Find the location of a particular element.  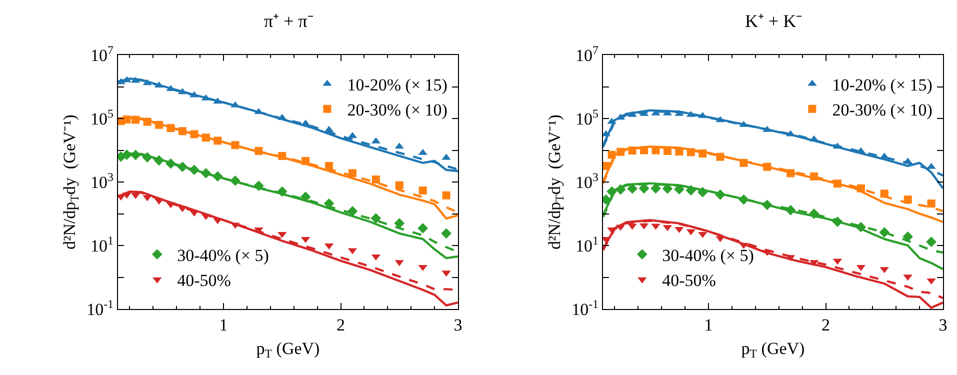

chart-title: K⁺ + K⁻ is located at coordinates (773, 21).